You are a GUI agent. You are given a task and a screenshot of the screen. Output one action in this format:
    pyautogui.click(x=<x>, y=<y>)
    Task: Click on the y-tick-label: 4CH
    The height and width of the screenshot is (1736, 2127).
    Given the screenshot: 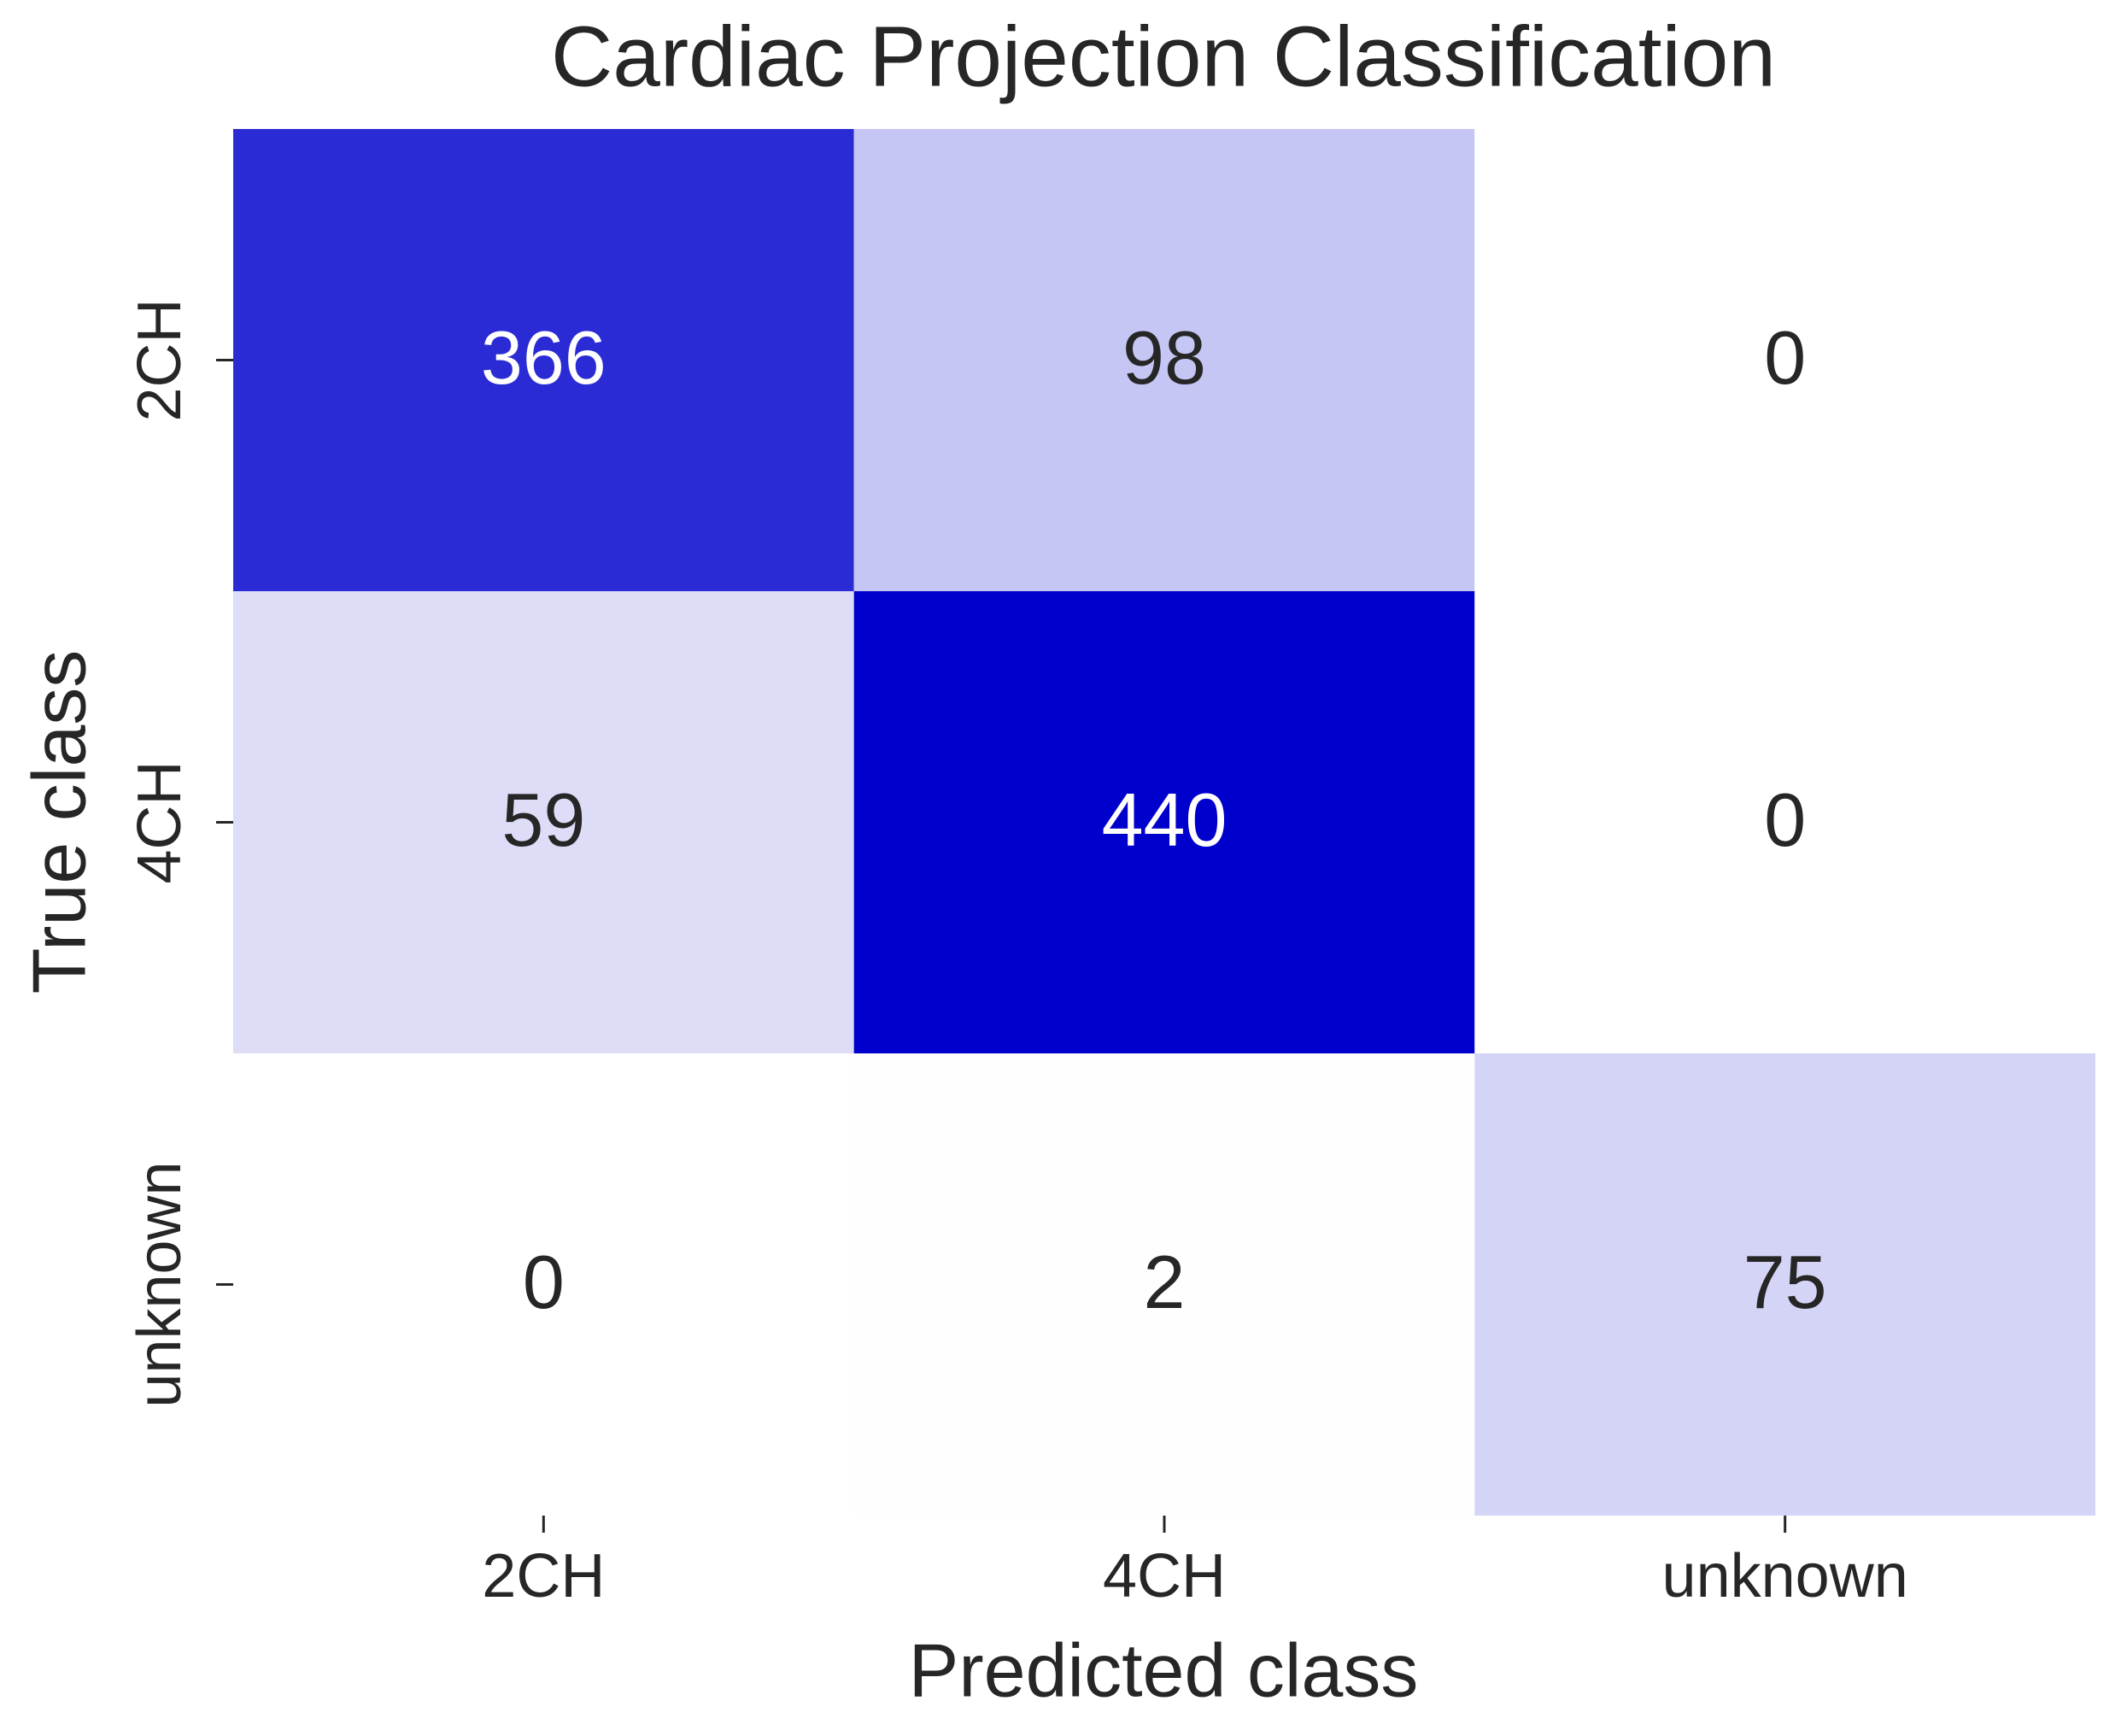 What is the action you would take?
    pyautogui.click(x=160, y=821)
    